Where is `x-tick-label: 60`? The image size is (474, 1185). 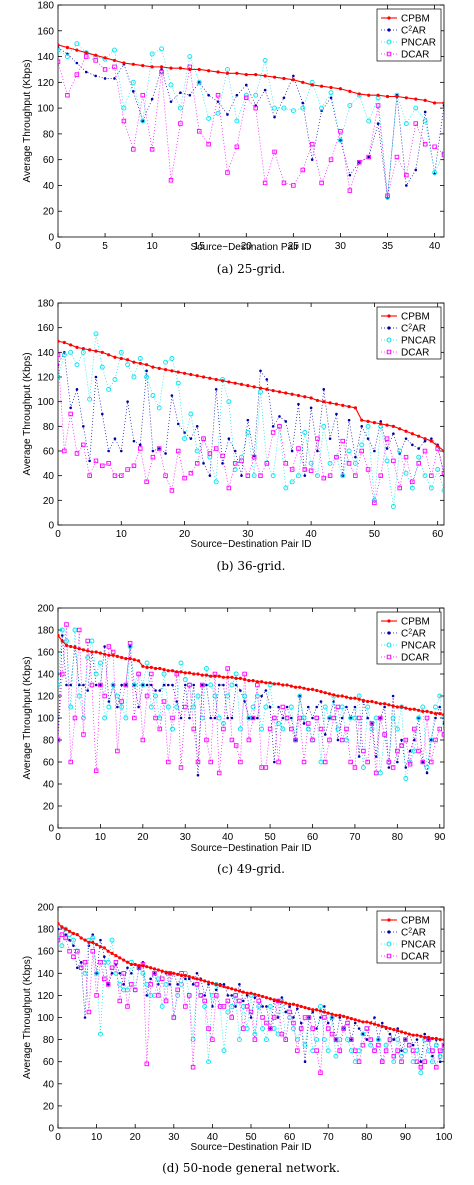 x-tick-label: 60 is located at coordinates (290, 1137).